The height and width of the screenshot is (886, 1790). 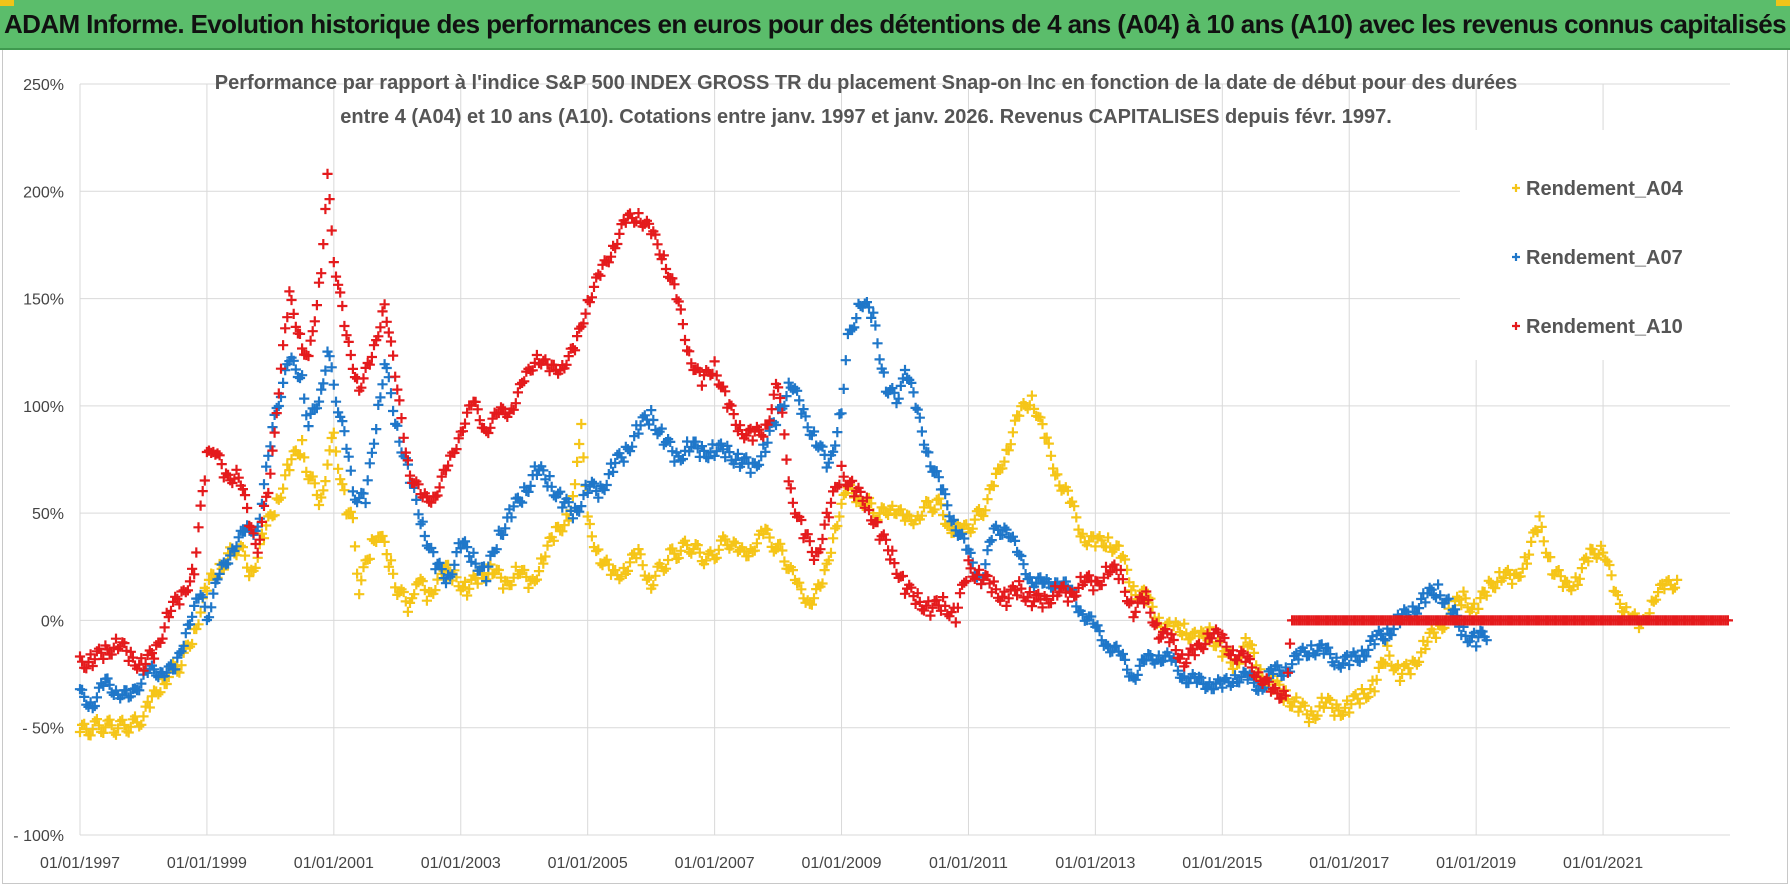 What do you see at coordinates (588, 863) in the screenshot?
I see `x-tick-label: 01/01/2005` at bounding box center [588, 863].